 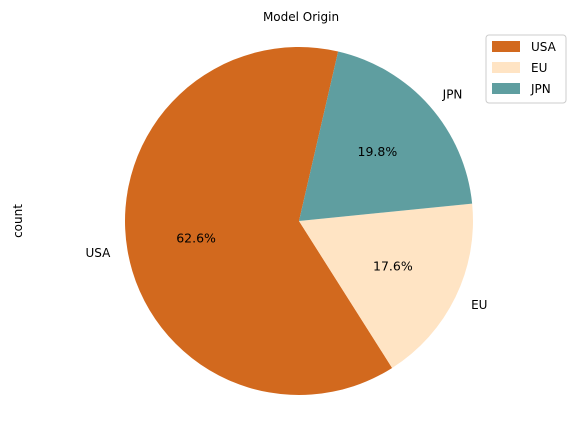 What do you see at coordinates (196, 238) in the screenshot?
I see `slice-percent-usa: 62.6%` at bounding box center [196, 238].